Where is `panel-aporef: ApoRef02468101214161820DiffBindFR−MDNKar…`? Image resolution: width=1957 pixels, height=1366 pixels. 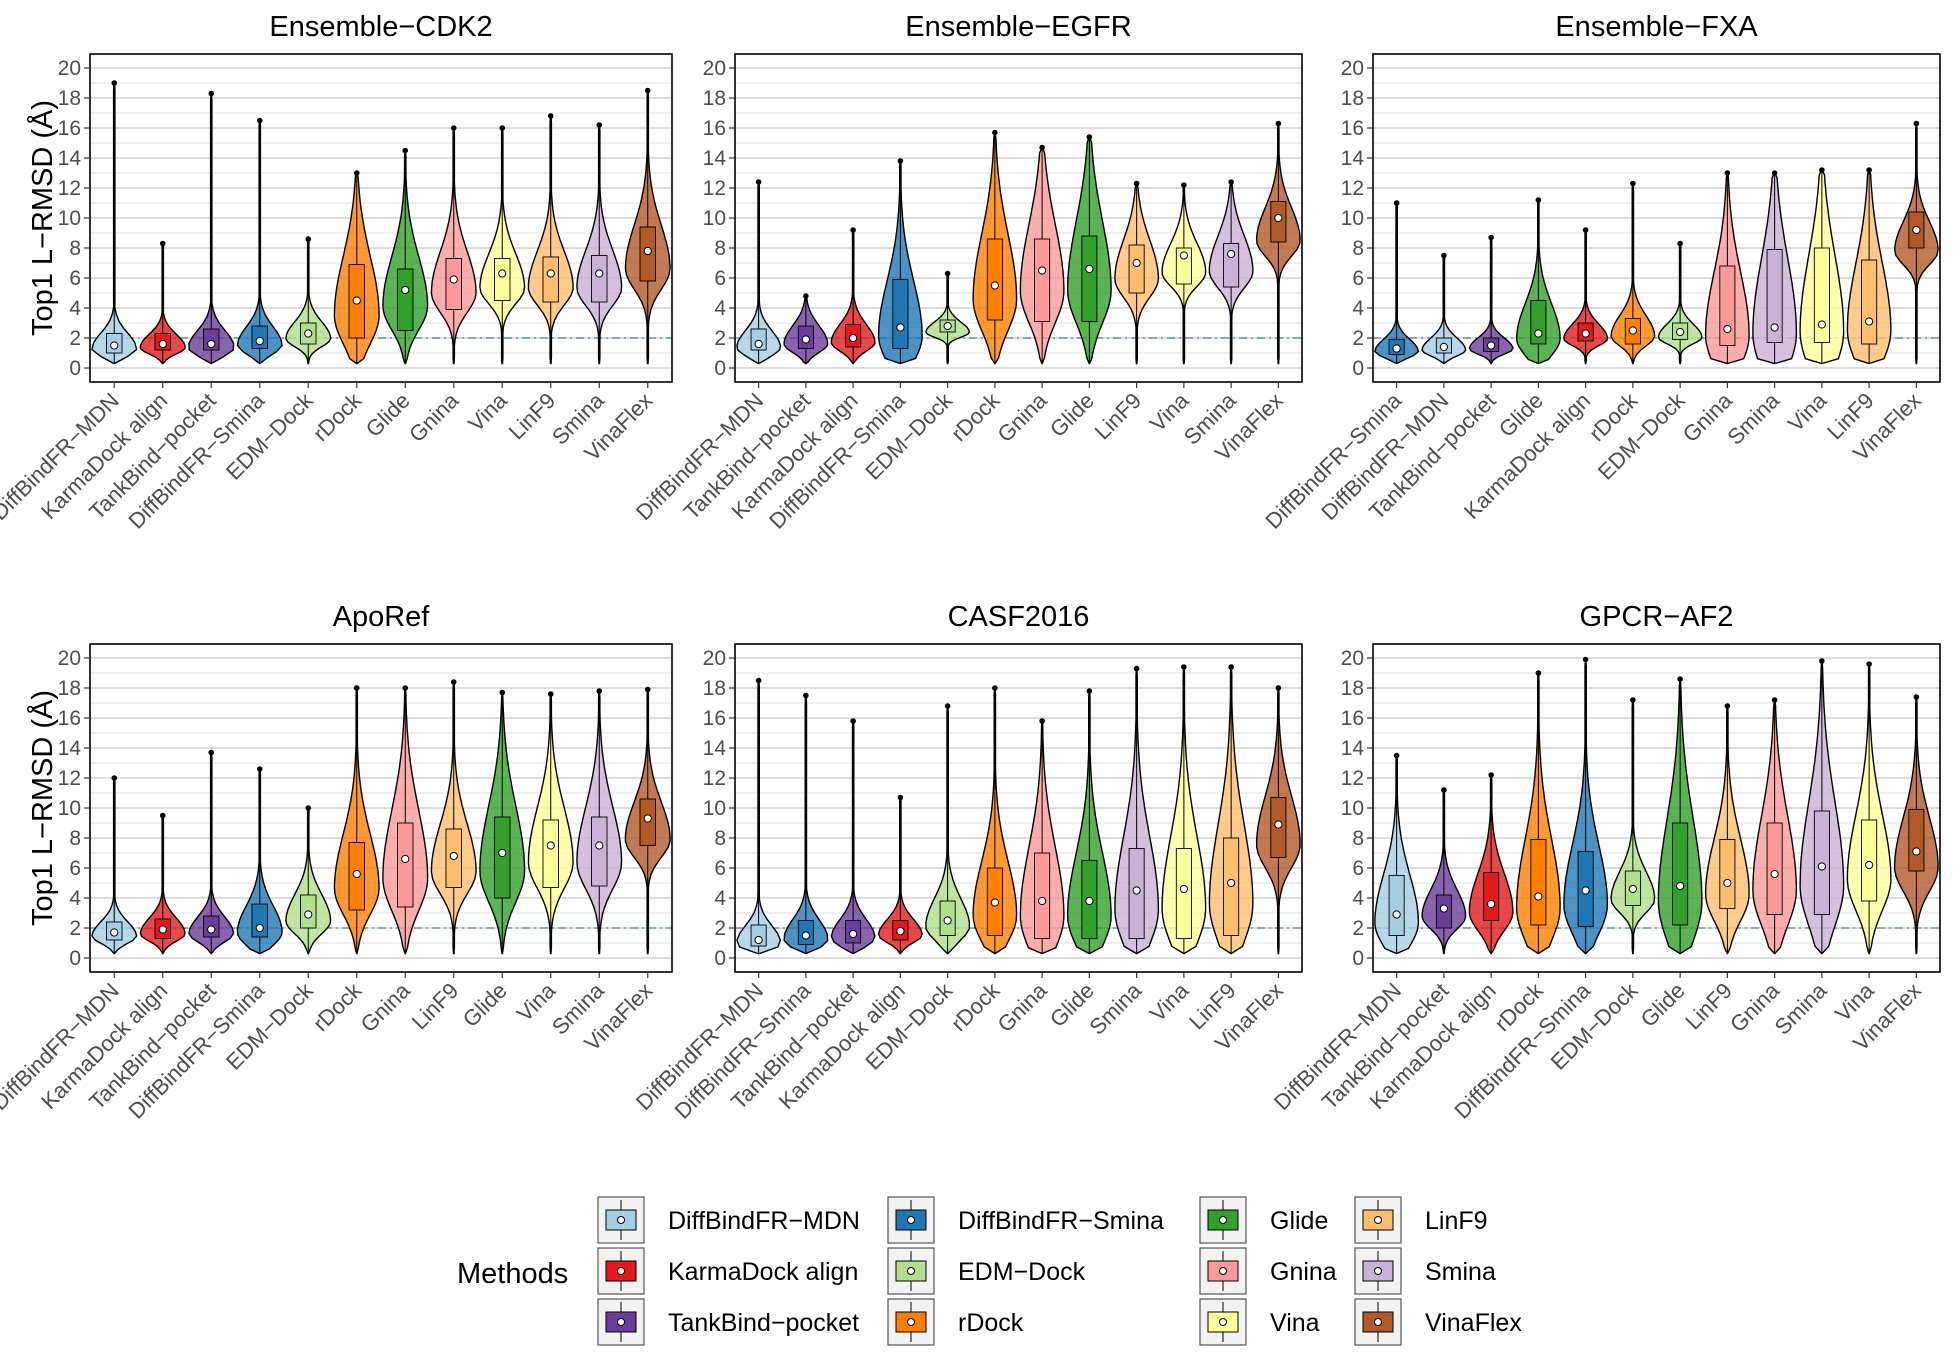
panel-aporef: ApoRef02468101214161820DiffBindFR−MDNKar… is located at coordinates (336, 862).